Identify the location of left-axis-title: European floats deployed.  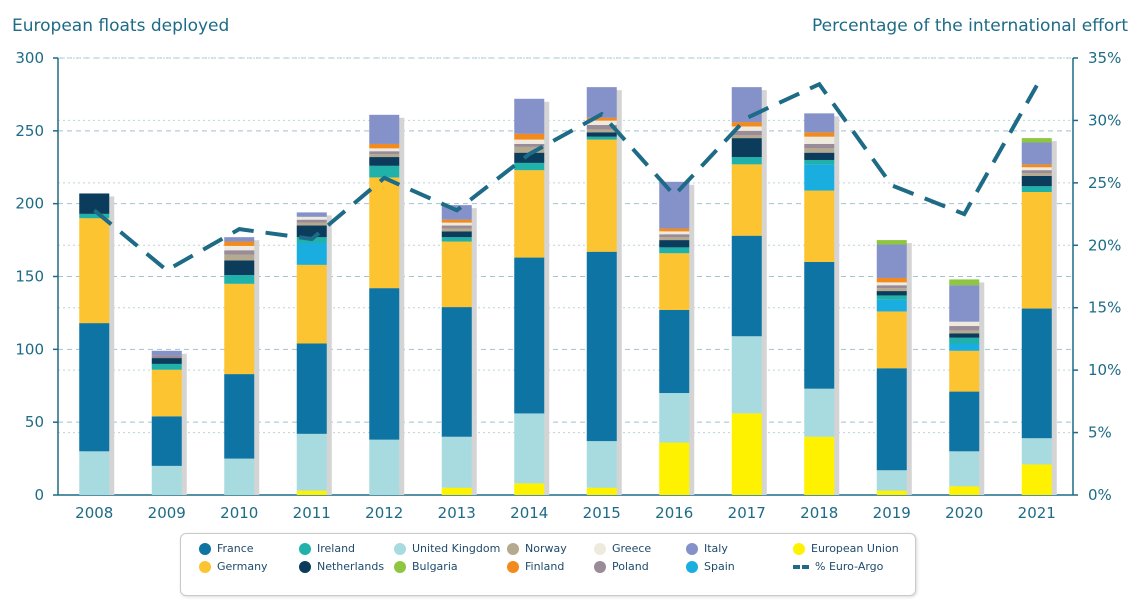
(121, 26).